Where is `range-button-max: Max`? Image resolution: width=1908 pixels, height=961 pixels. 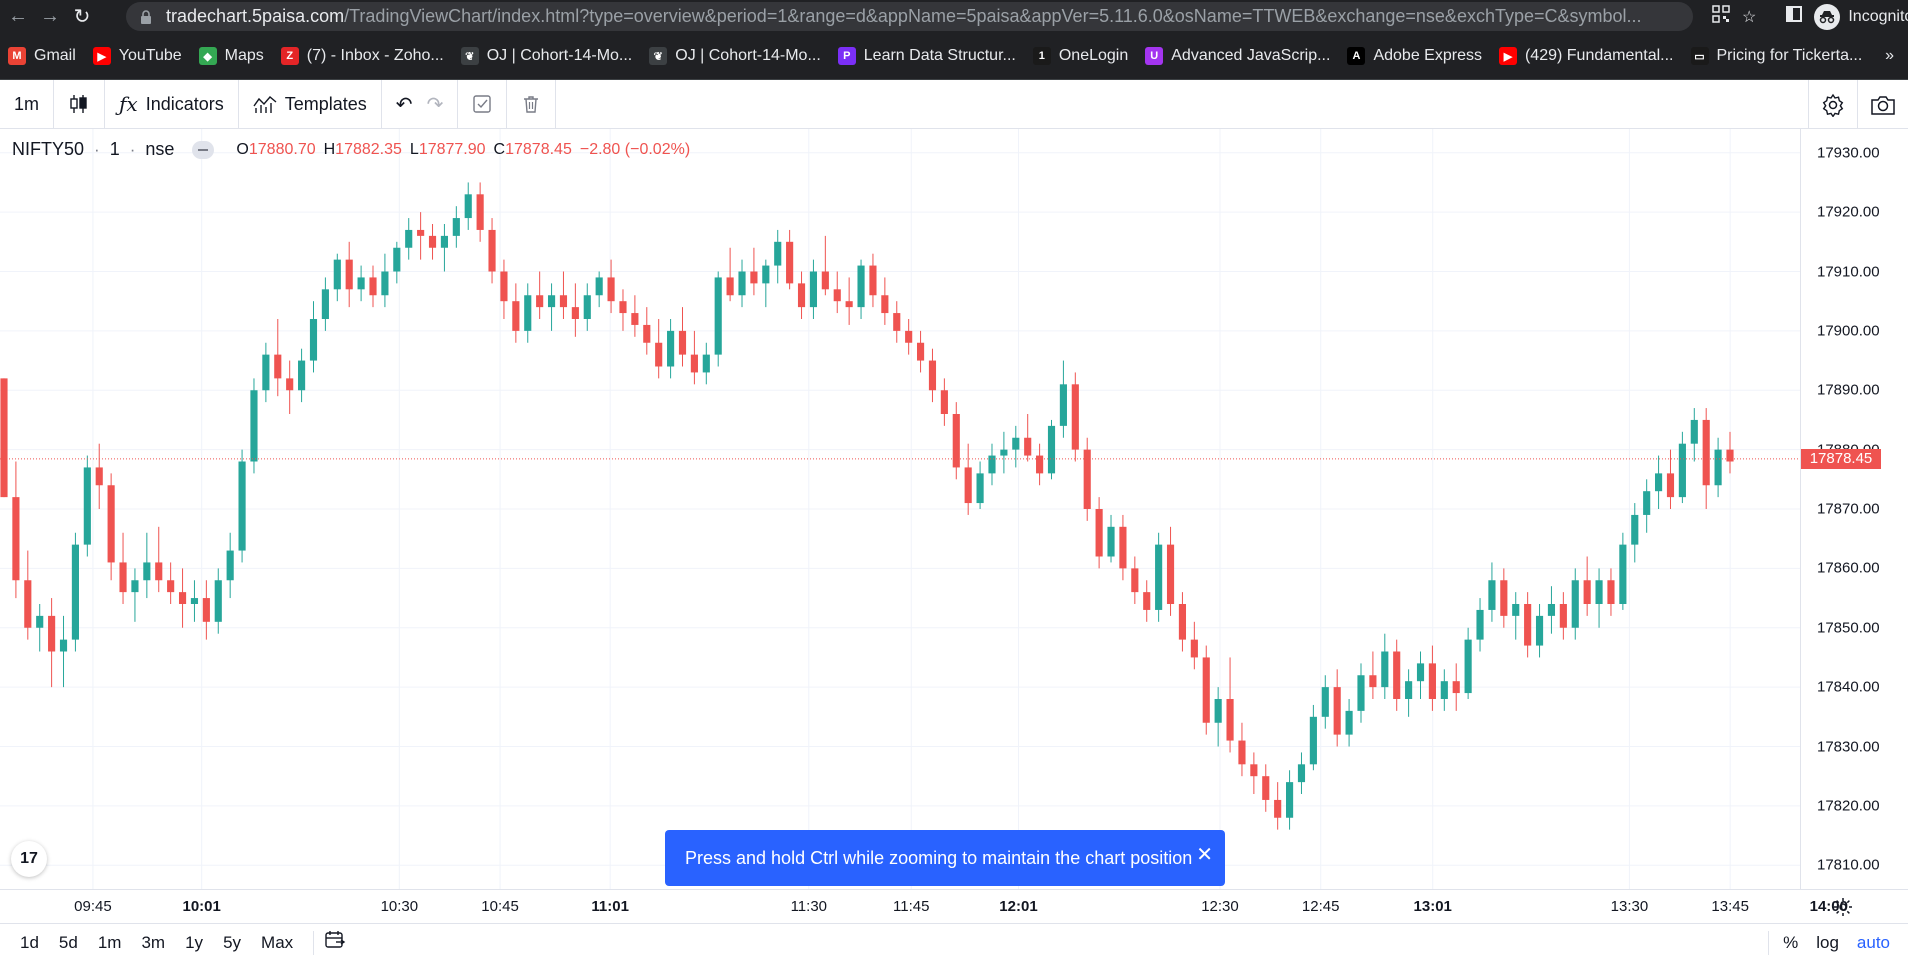
range-button-max: Max is located at coordinates (277, 942).